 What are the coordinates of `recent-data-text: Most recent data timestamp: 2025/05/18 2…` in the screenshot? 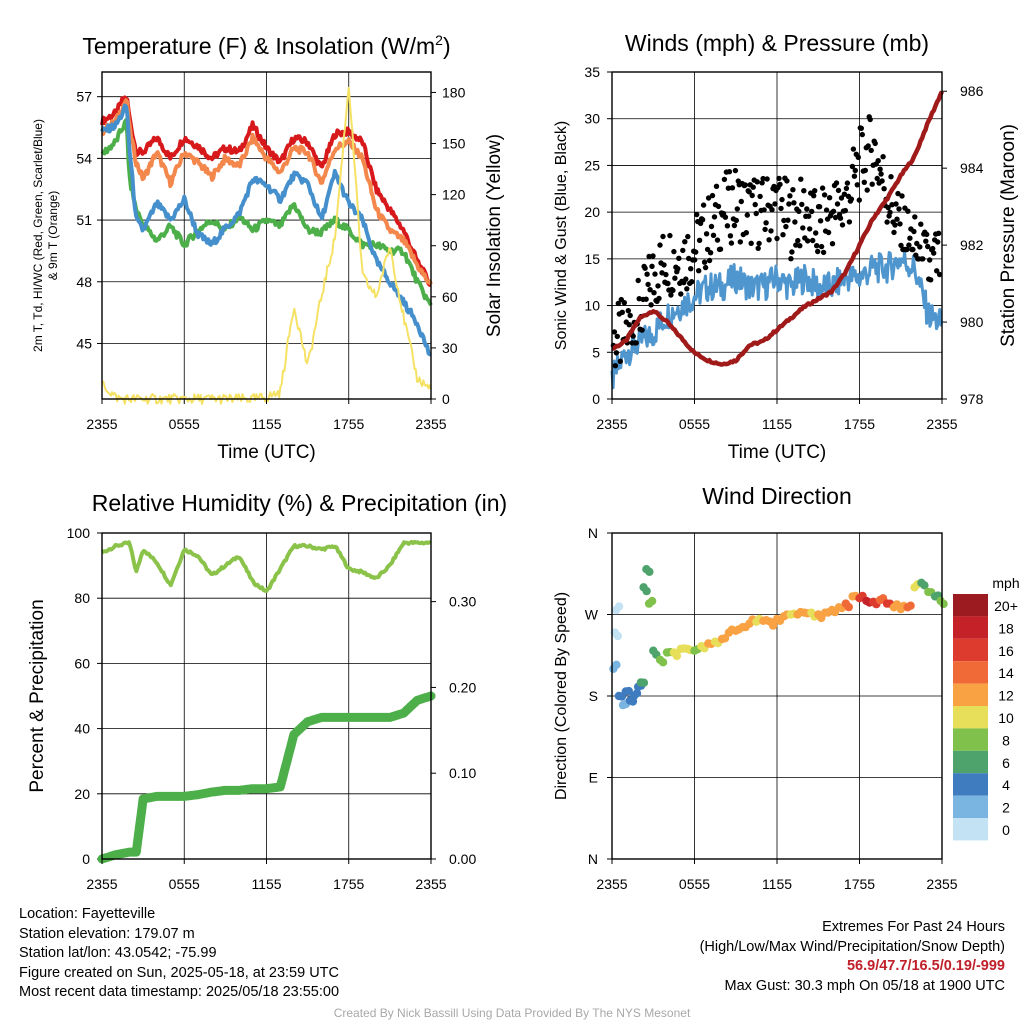 It's located at (179, 992).